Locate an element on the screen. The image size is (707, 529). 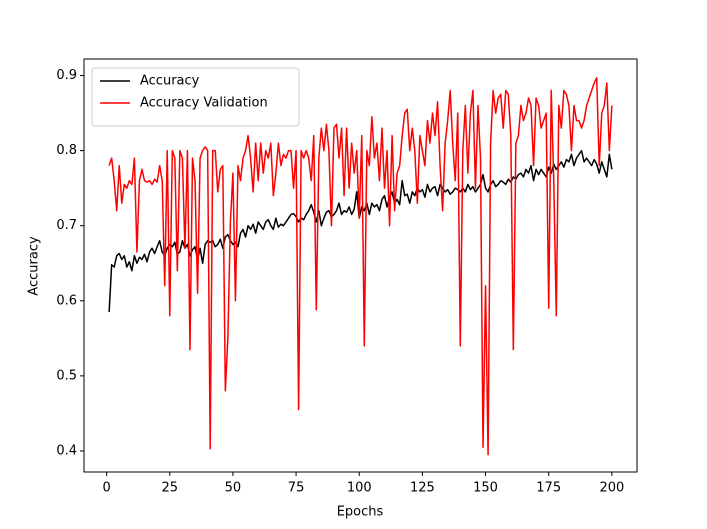
x-tick-label: 0 is located at coordinates (106, 488).